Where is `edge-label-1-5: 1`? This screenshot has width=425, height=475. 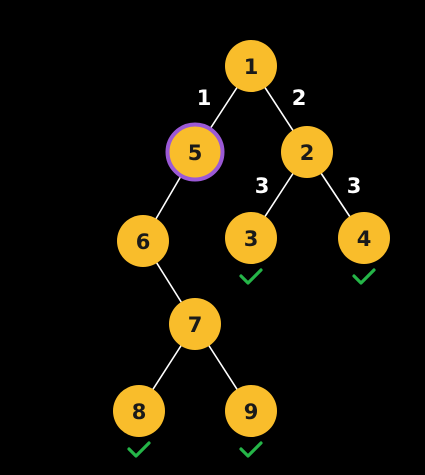 edge-label-1-5: 1 is located at coordinates (204, 98).